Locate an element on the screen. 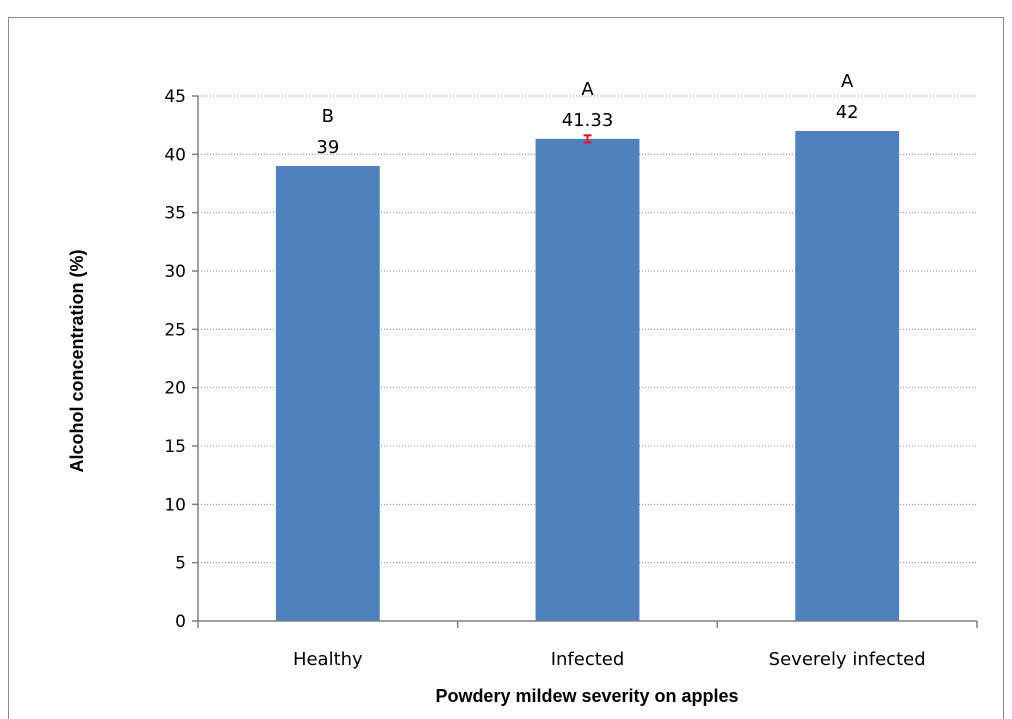  x-tick-label: Healthy is located at coordinates (328, 659).